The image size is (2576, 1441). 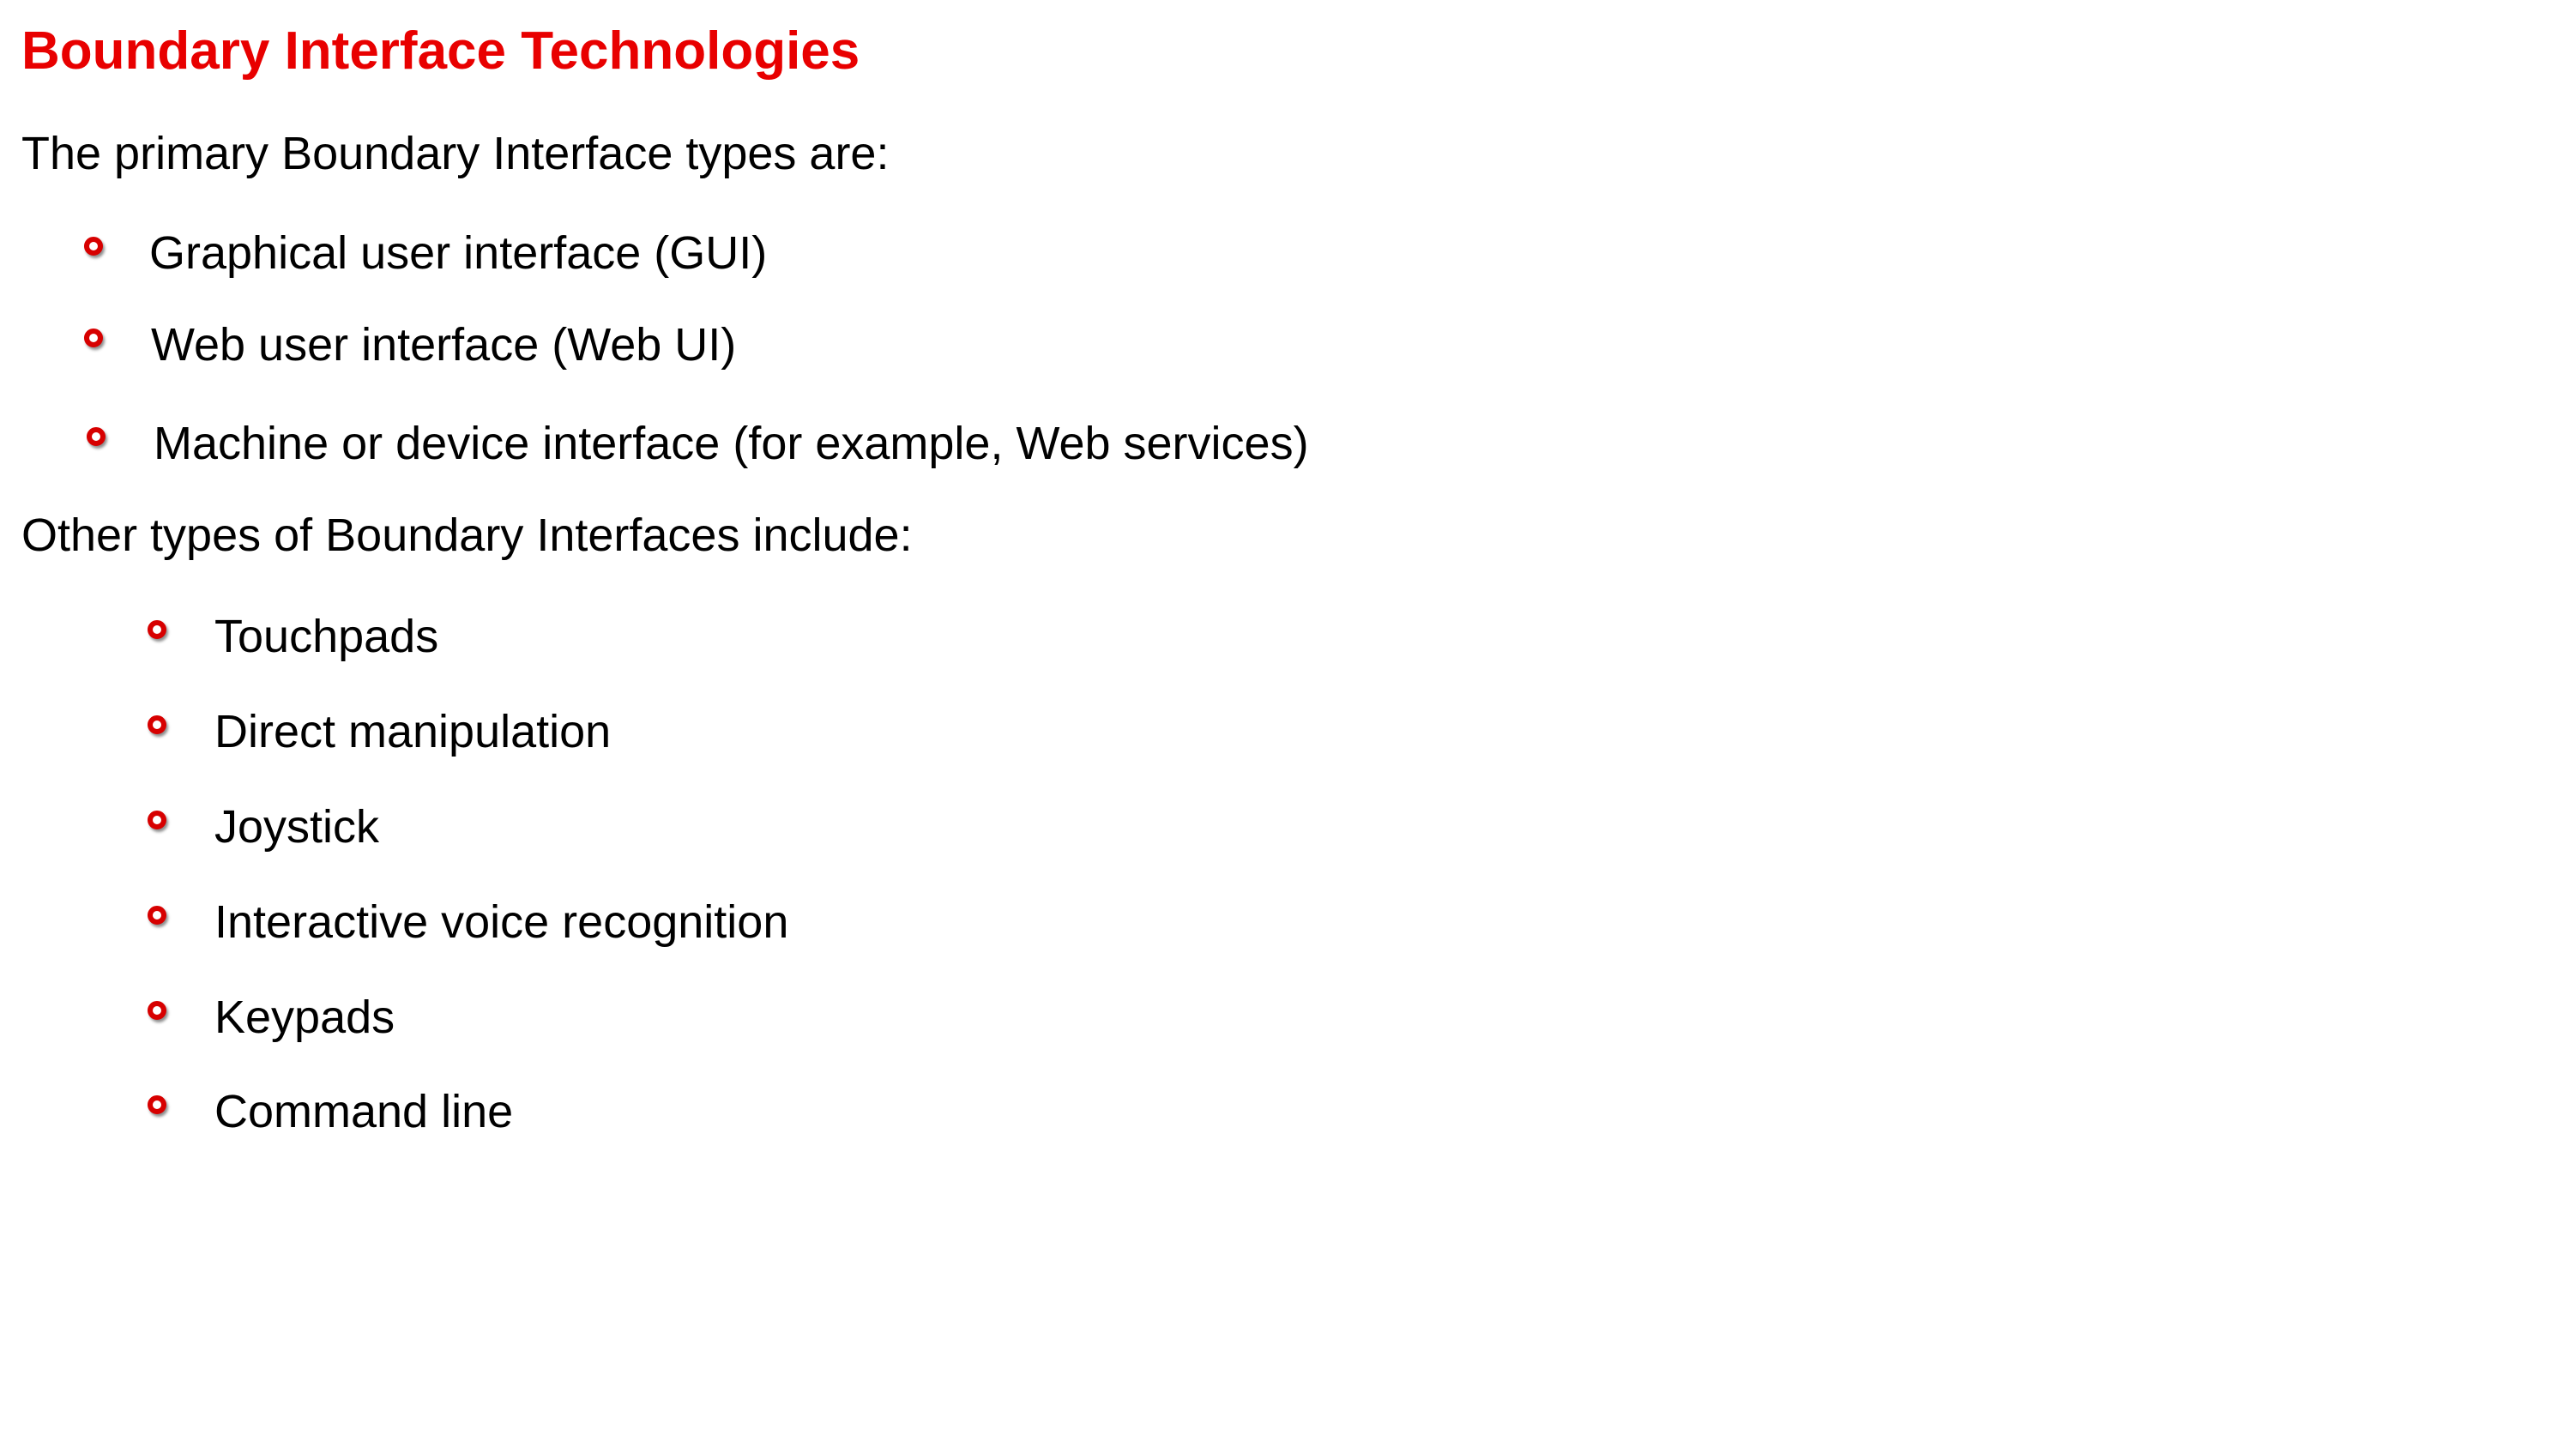 What do you see at coordinates (413, 731) in the screenshot?
I see `list-item-label: Direct manipulation` at bounding box center [413, 731].